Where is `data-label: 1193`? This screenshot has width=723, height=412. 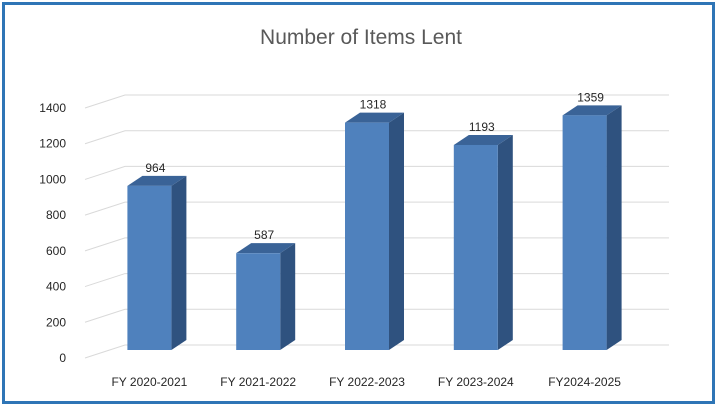
data-label: 1193 is located at coordinates (482, 127).